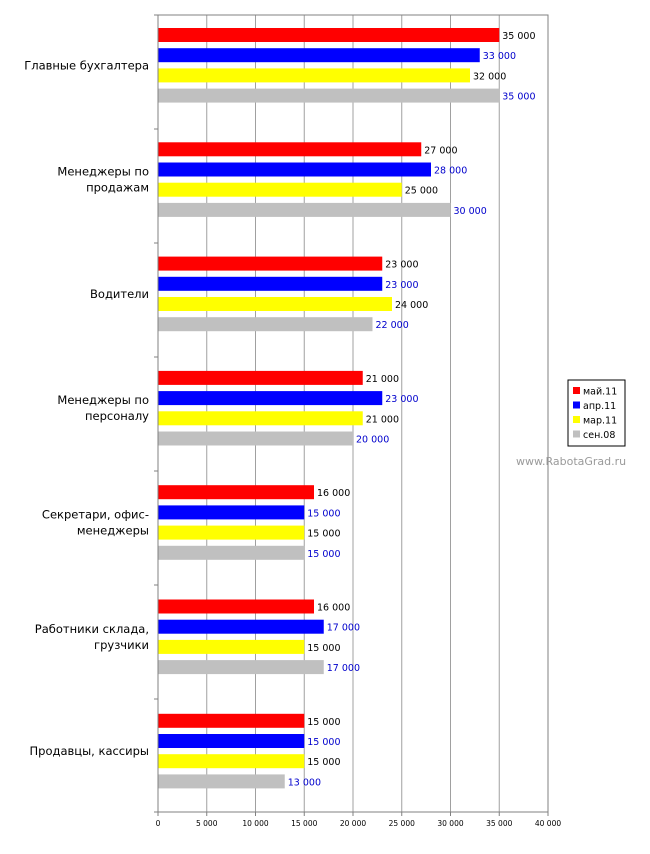 Image resolution: width=650 pixels, height=854 pixels. Describe the element at coordinates (95, 515) in the screenshot. I see `category-label: Секретари, офис-` at that location.